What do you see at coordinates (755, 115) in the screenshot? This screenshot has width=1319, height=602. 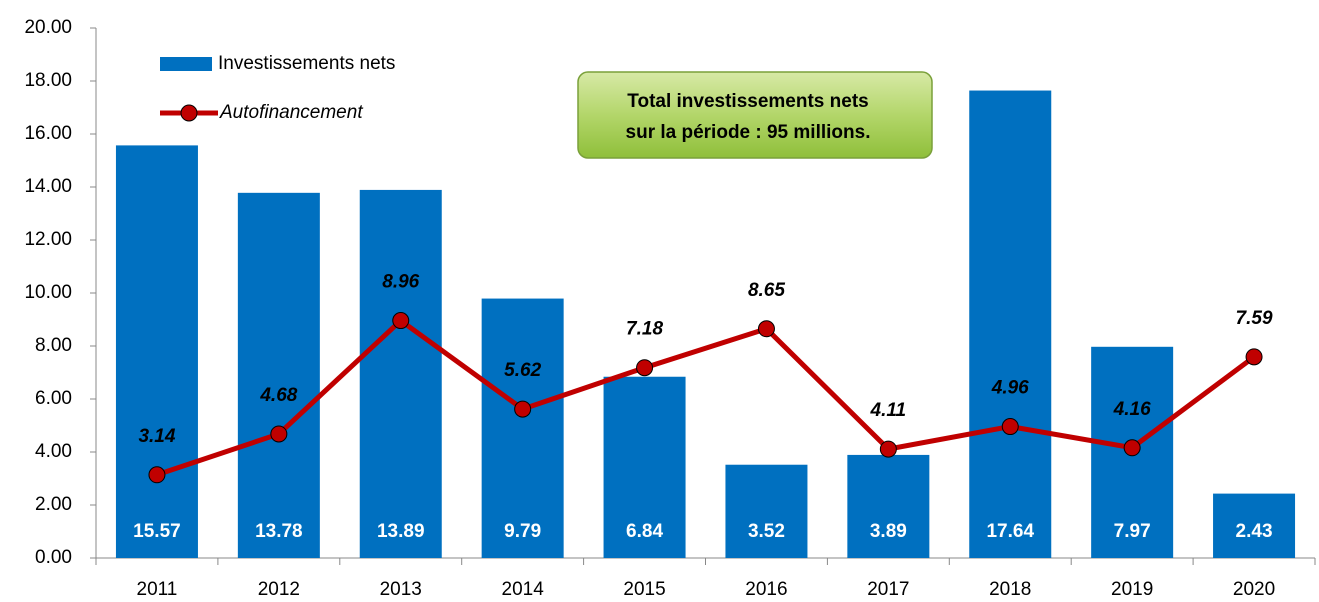 I see `annotation-box` at bounding box center [755, 115].